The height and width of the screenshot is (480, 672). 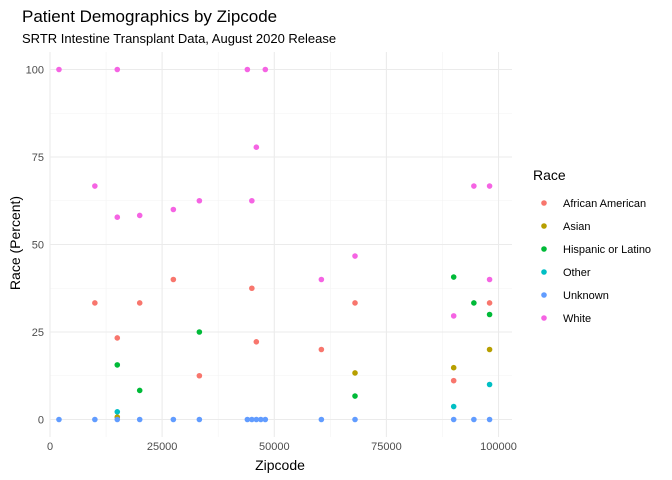 I want to click on legend-item: Hispanic or Latino, so click(x=596, y=250).